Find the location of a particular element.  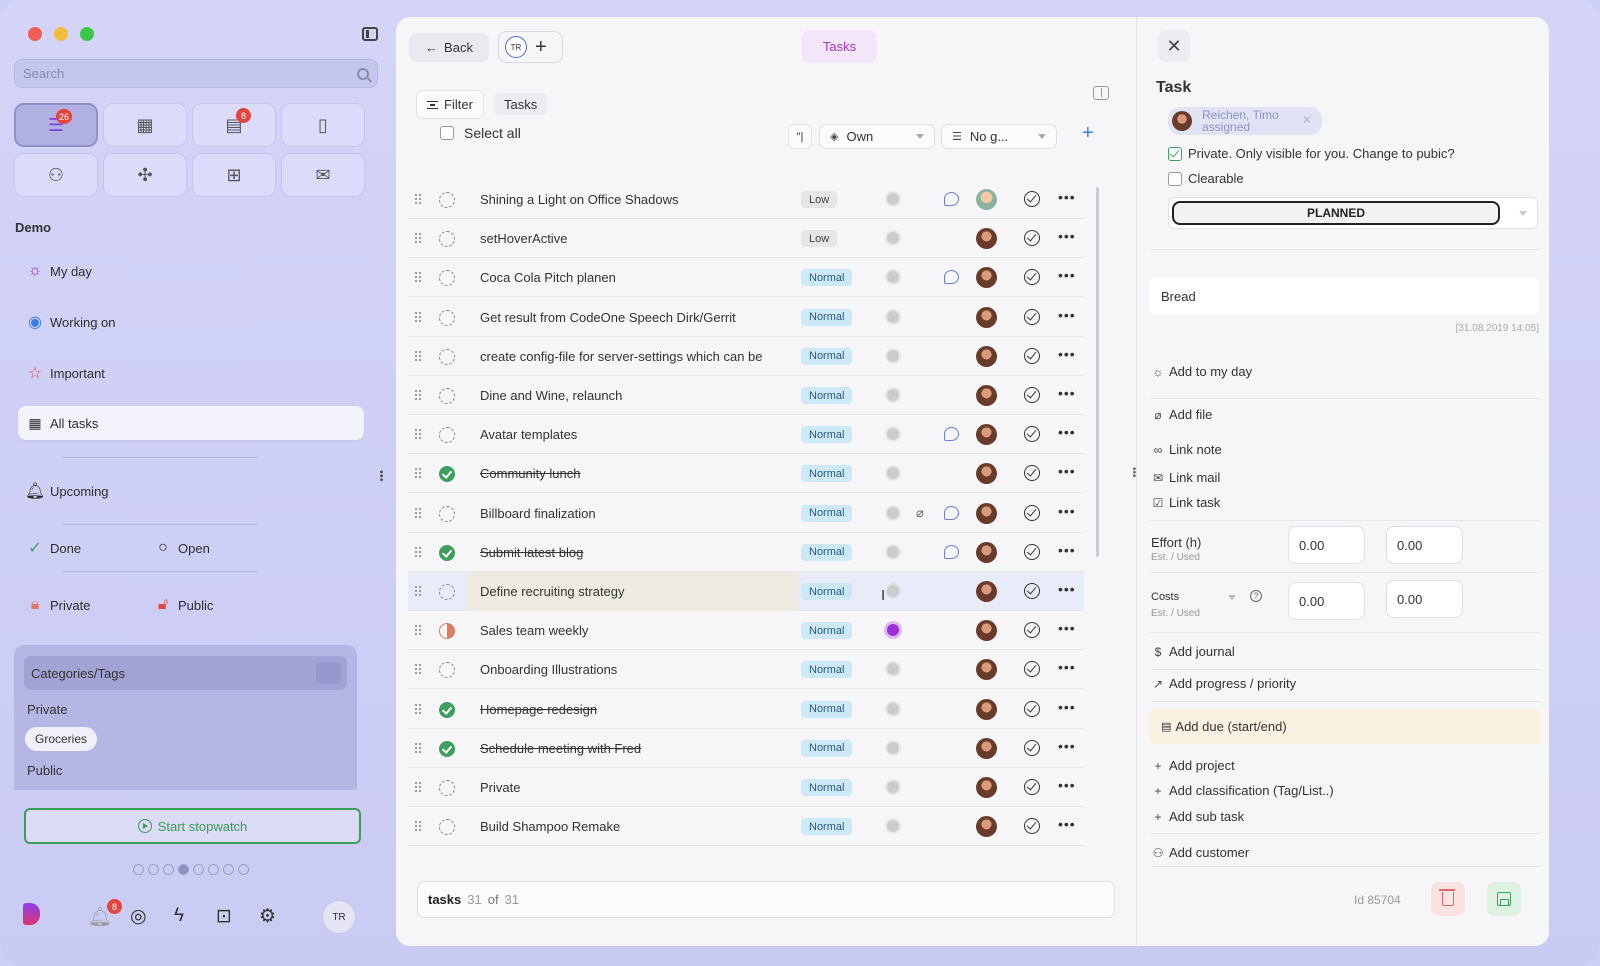

search-input is located at coordinates (190, 73).